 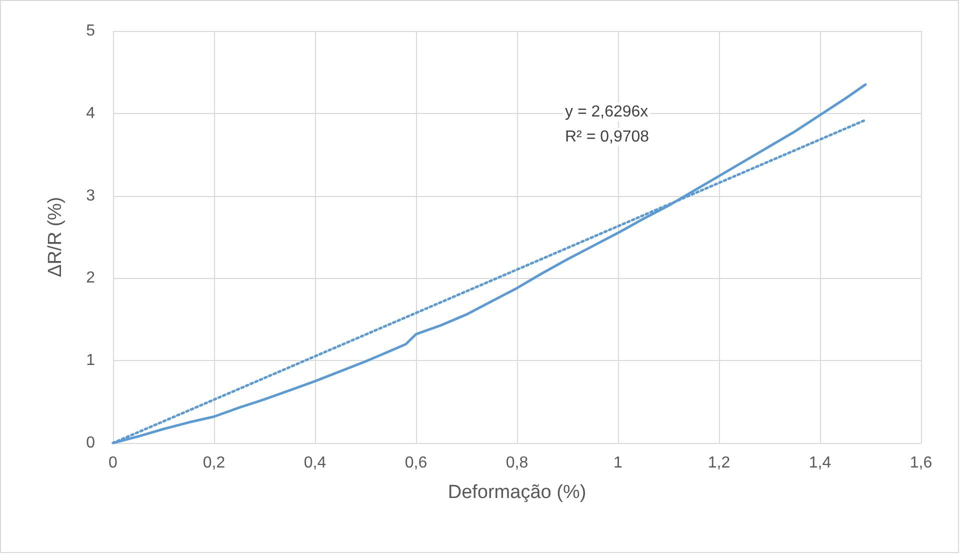 What do you see at coordinates (517, 492) in the screenshot?
I see `x-axis-title: Deformação (%)` at bounding box center [517, 492].